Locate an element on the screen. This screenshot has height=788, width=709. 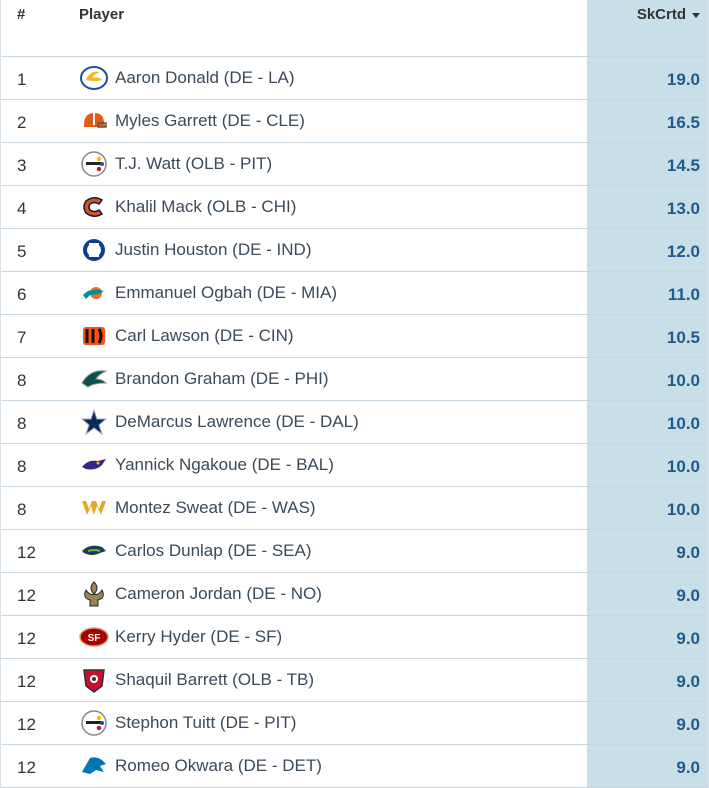
skcrtd-value-cell: 10.5 is located at coordinates (647, 336).